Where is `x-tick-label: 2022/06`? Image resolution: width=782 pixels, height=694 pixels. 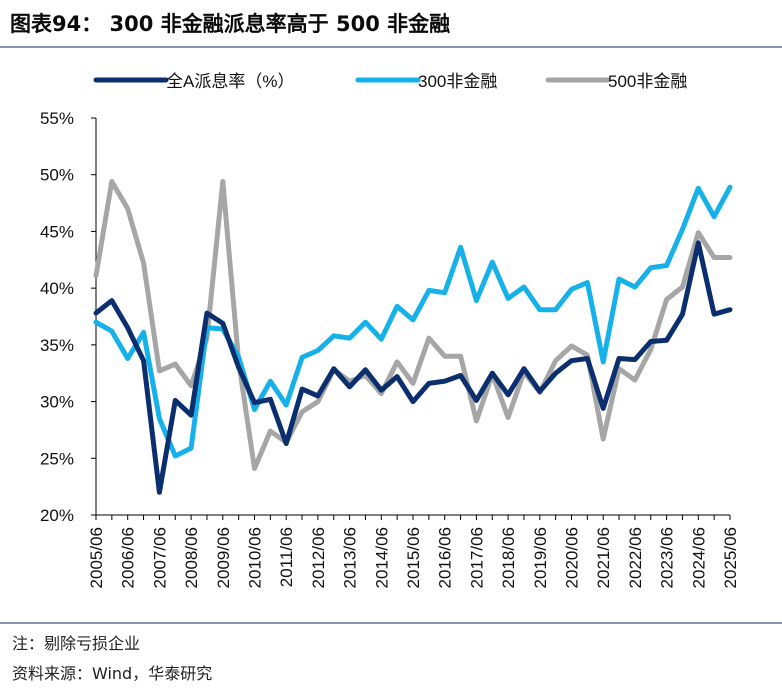
x-tick-label: 2022/06 is located at coordinates (635, 557).